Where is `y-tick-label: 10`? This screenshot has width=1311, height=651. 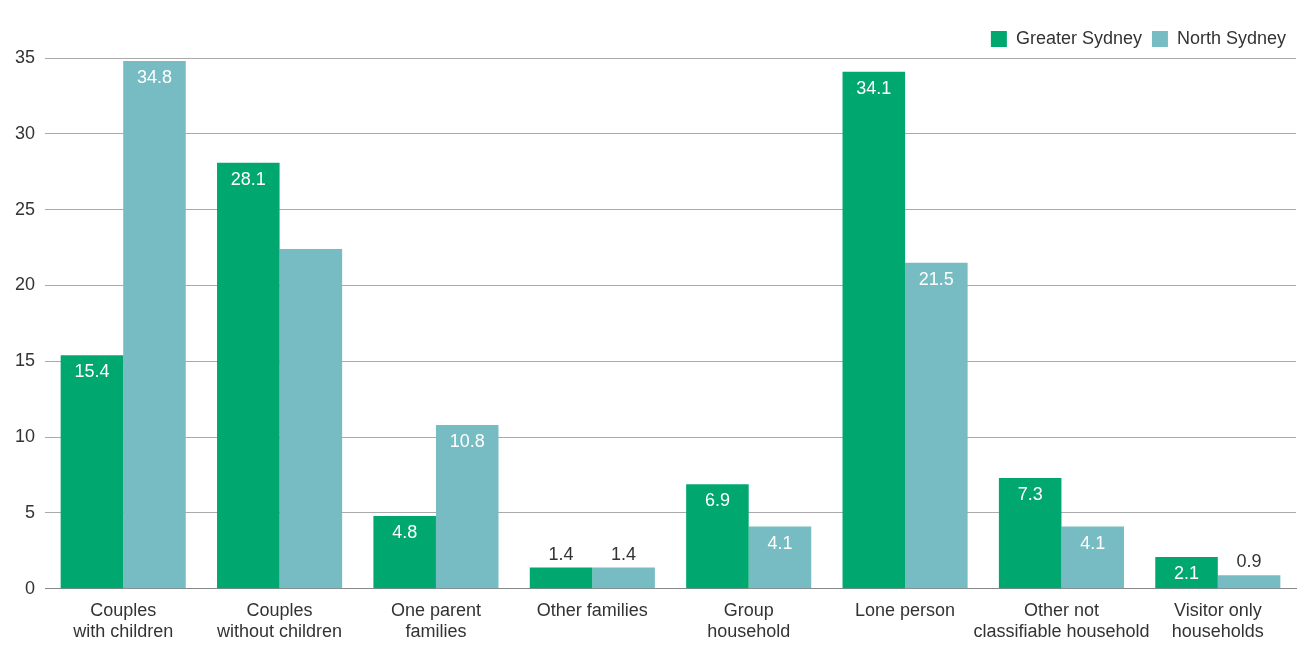 y-tick-label: 10 is located at coordinates (25, 436).